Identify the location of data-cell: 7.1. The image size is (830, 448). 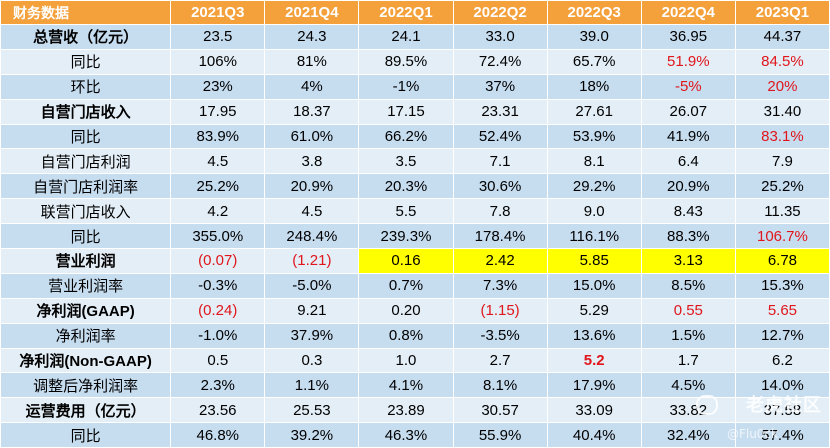
(500, 161).